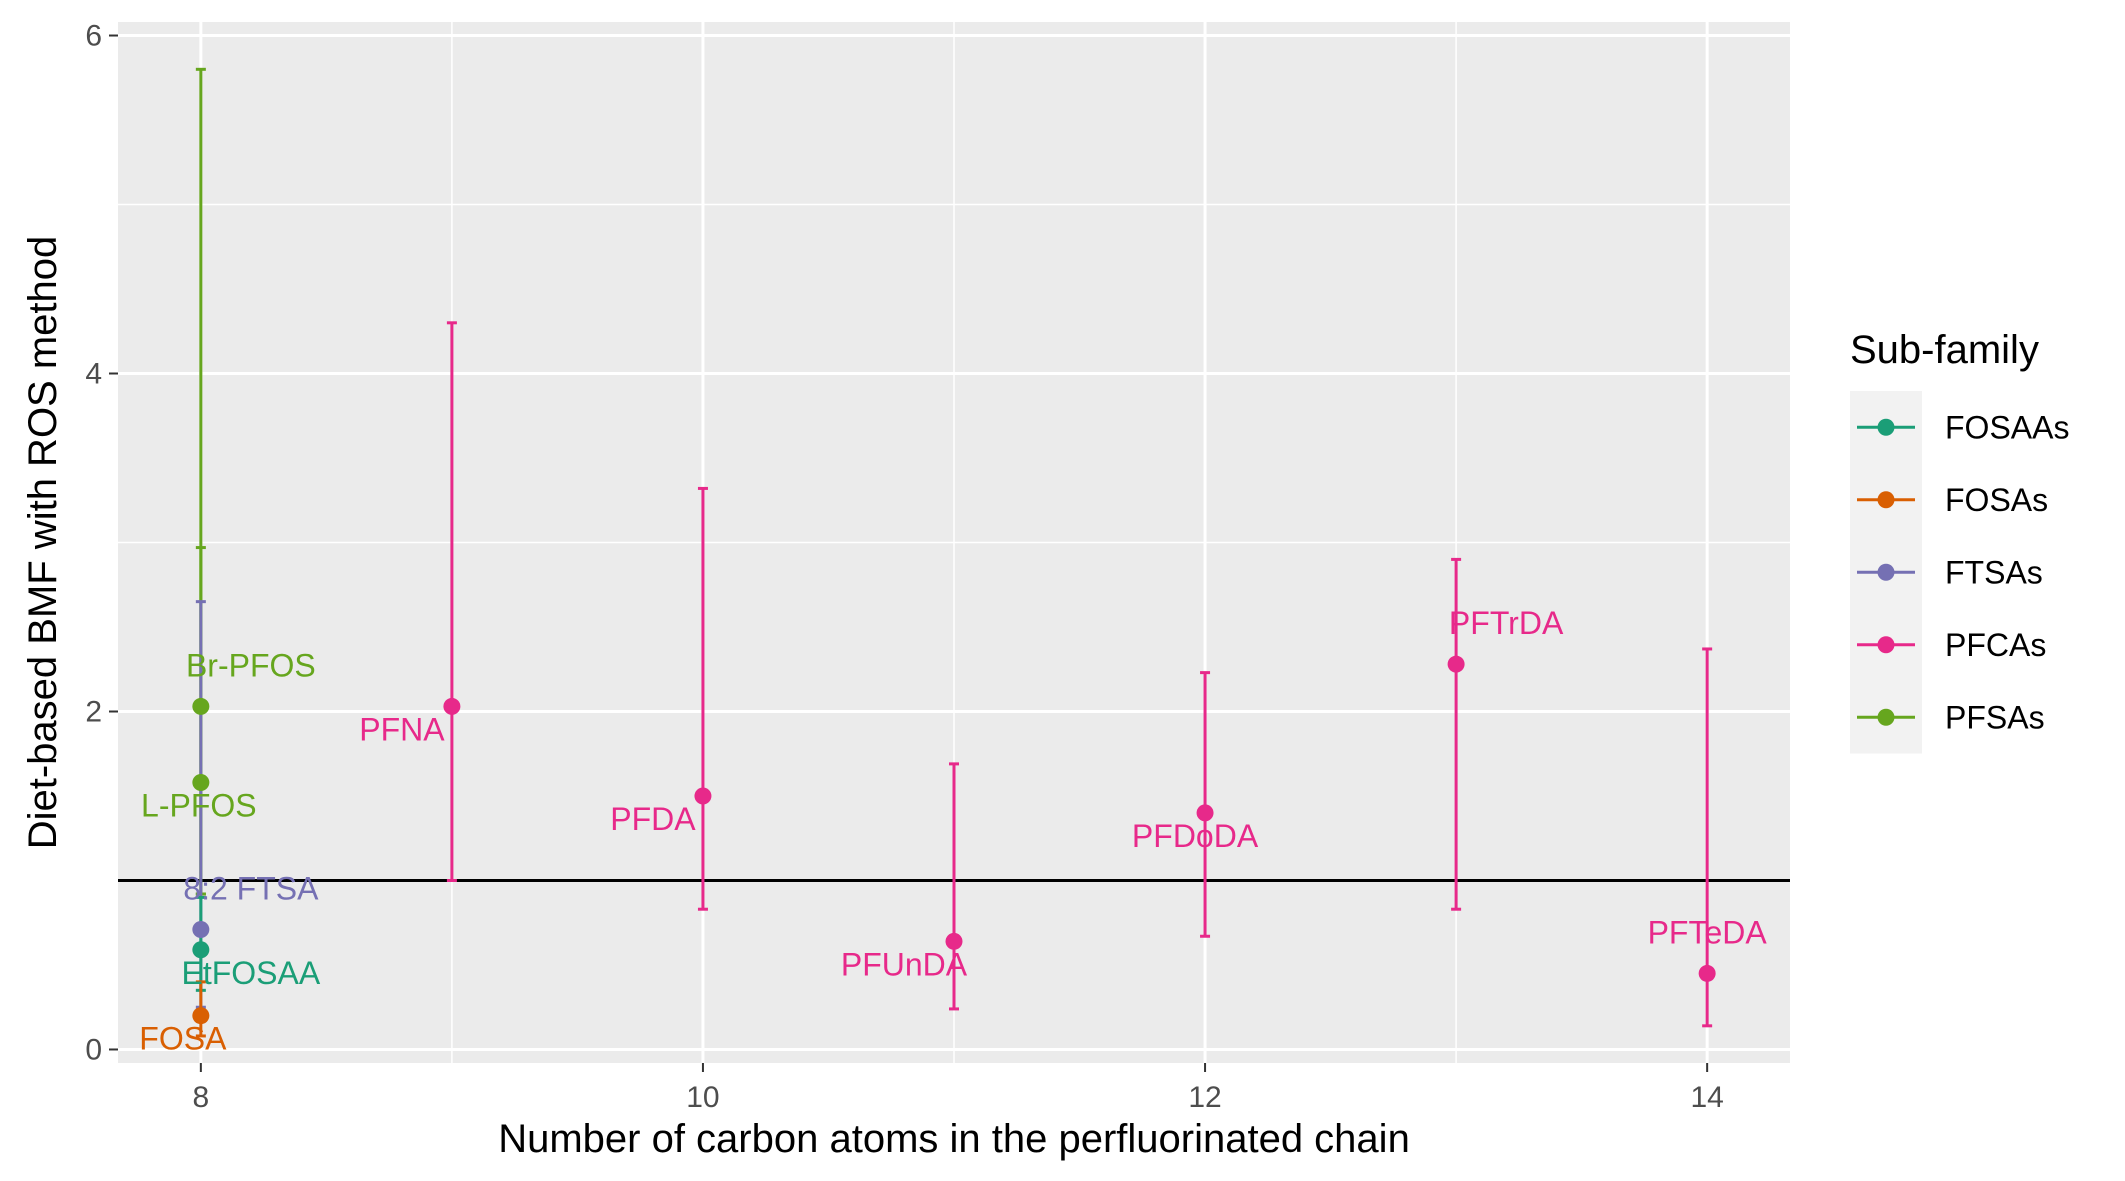 This screenshot has height=1181, width=2125. Describe the element at coordinates (1944, 350) in the screenshot. I see `legend-title: Sub-family` at that location.